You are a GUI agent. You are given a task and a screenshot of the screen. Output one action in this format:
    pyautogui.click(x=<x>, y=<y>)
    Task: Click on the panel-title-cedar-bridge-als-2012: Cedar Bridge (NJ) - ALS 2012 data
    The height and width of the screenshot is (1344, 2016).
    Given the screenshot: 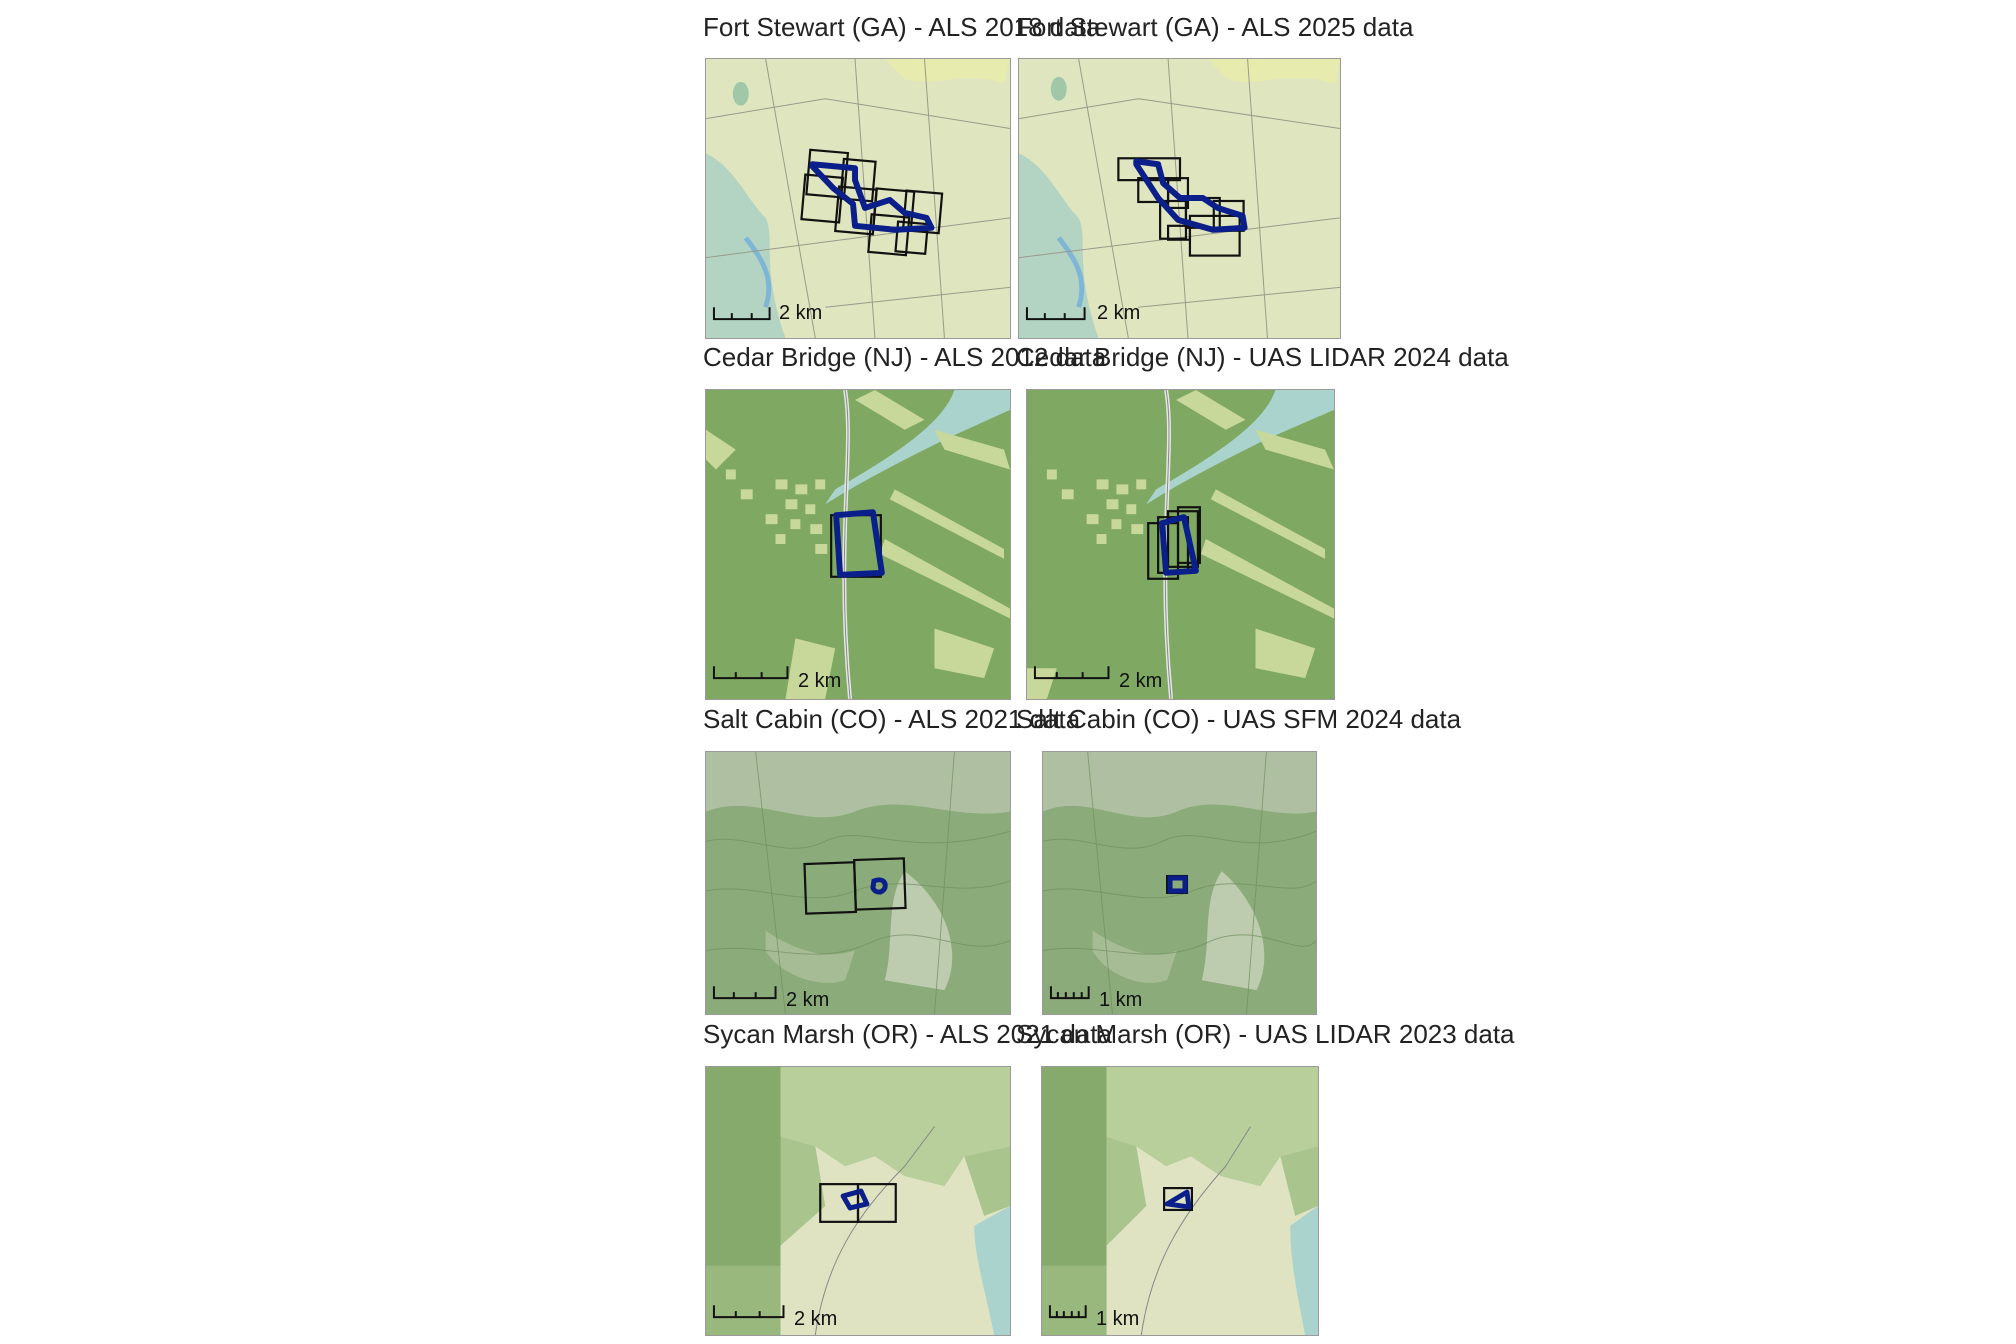 What is the action you would take?
    pyautogui.click(x=905, y=357)
    